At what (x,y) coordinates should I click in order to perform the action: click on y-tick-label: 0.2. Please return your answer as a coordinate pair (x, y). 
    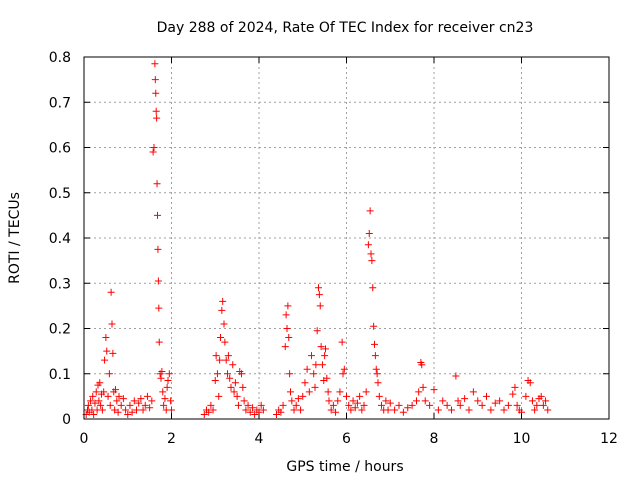
    Looking at the image, I should click on (60, 330).